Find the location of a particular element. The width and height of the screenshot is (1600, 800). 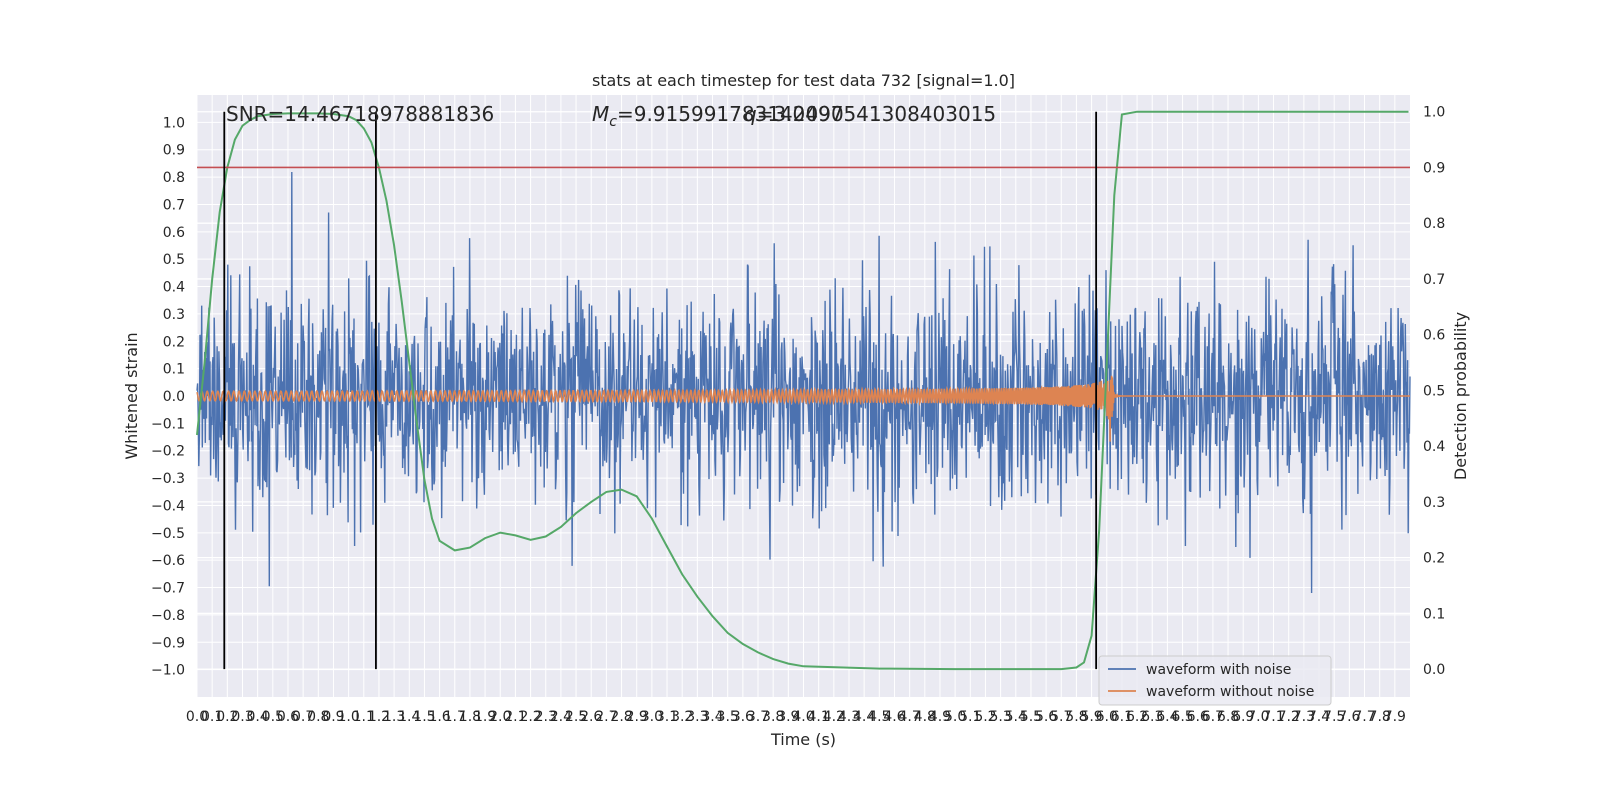

right-y-tick-label: 0.3 is located at coordinates (1434, 503).